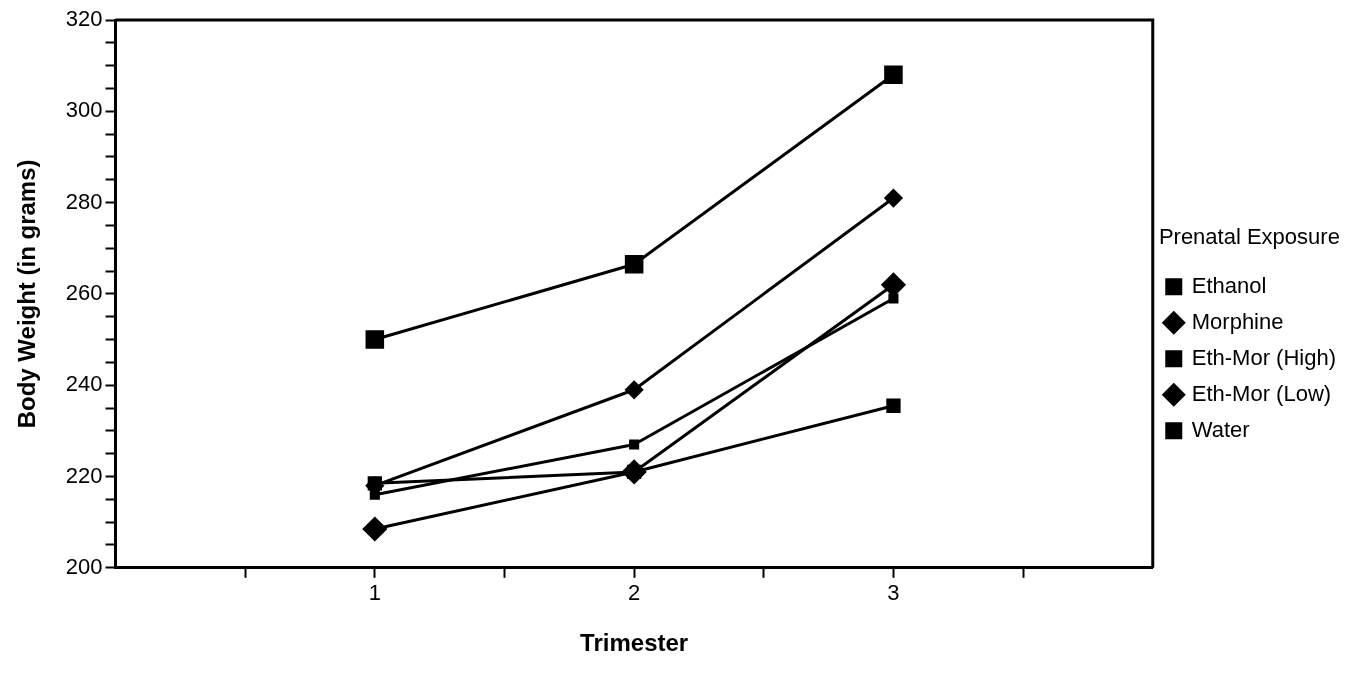 This screenshot has height=673, width=1356. I want to click on legend-label: Morphine, so click(1237, 321).